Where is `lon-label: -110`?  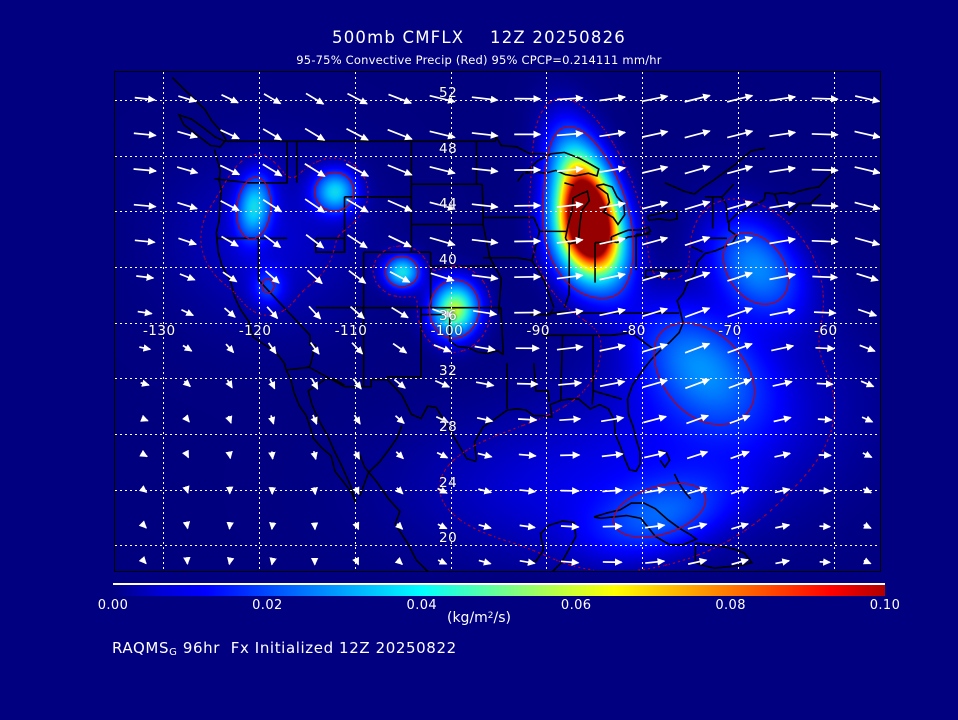 lon-label: -110 is located at coordinates (351, 330).